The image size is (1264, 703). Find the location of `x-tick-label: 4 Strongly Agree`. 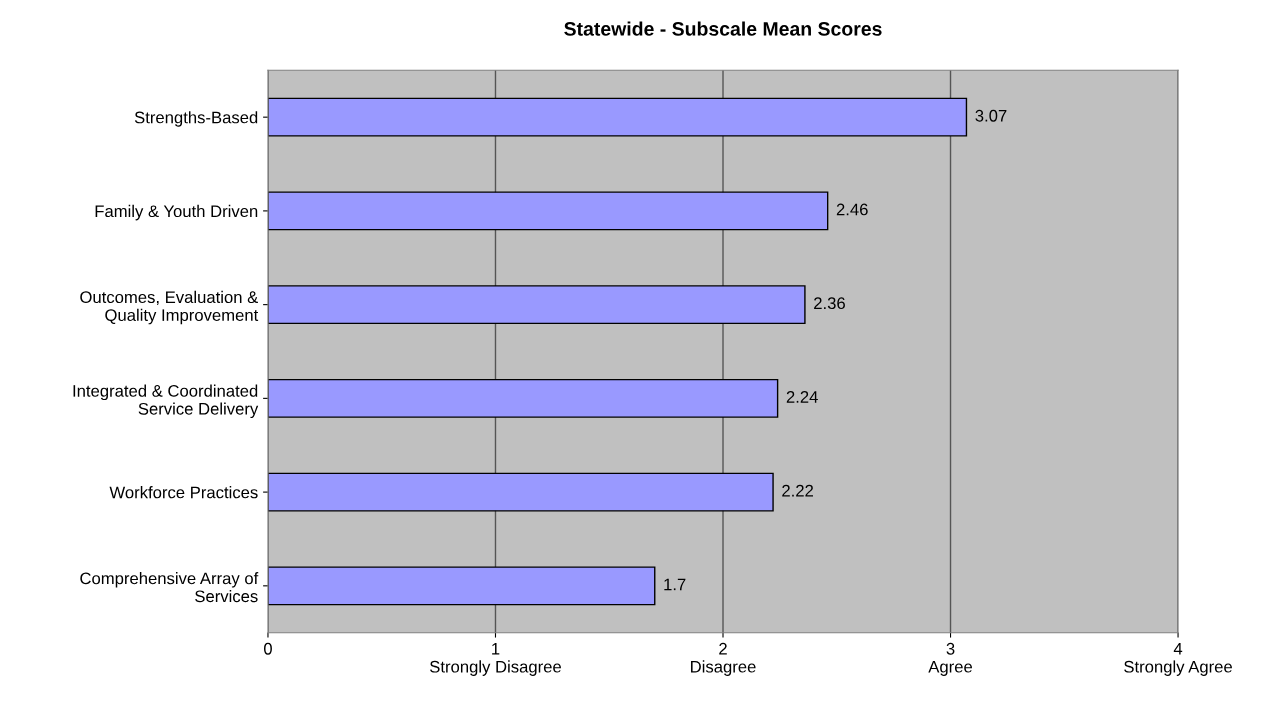

x-tick-label: 4 Strongly Agree is located at coordinates (1178, 659).